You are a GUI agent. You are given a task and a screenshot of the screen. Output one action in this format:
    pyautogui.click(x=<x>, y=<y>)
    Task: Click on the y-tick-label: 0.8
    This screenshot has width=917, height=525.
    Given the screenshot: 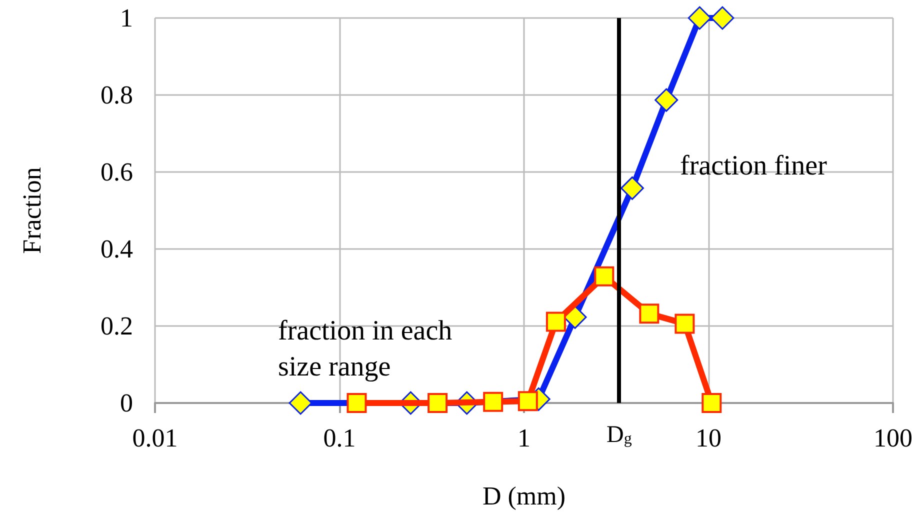 What is the action you would take?
    pyautogui.click(x=116, y=95)
    